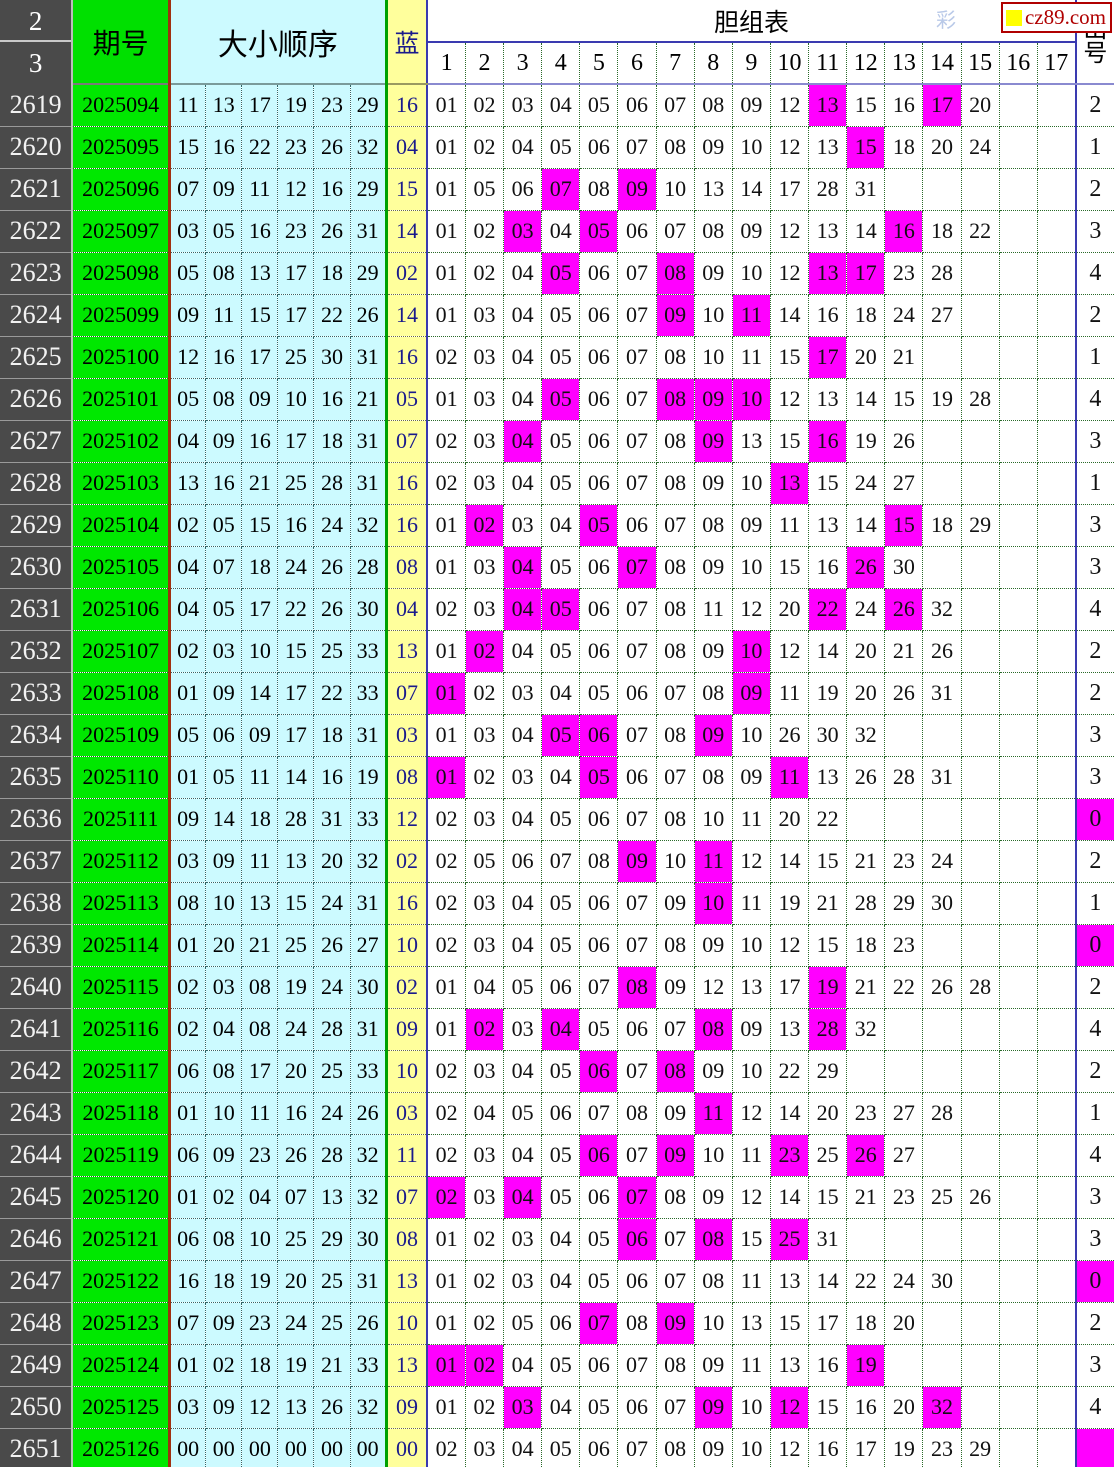  Describe the element at coordinates (637, 861) in the screenshot. I see `group-cell: 09` at that location.